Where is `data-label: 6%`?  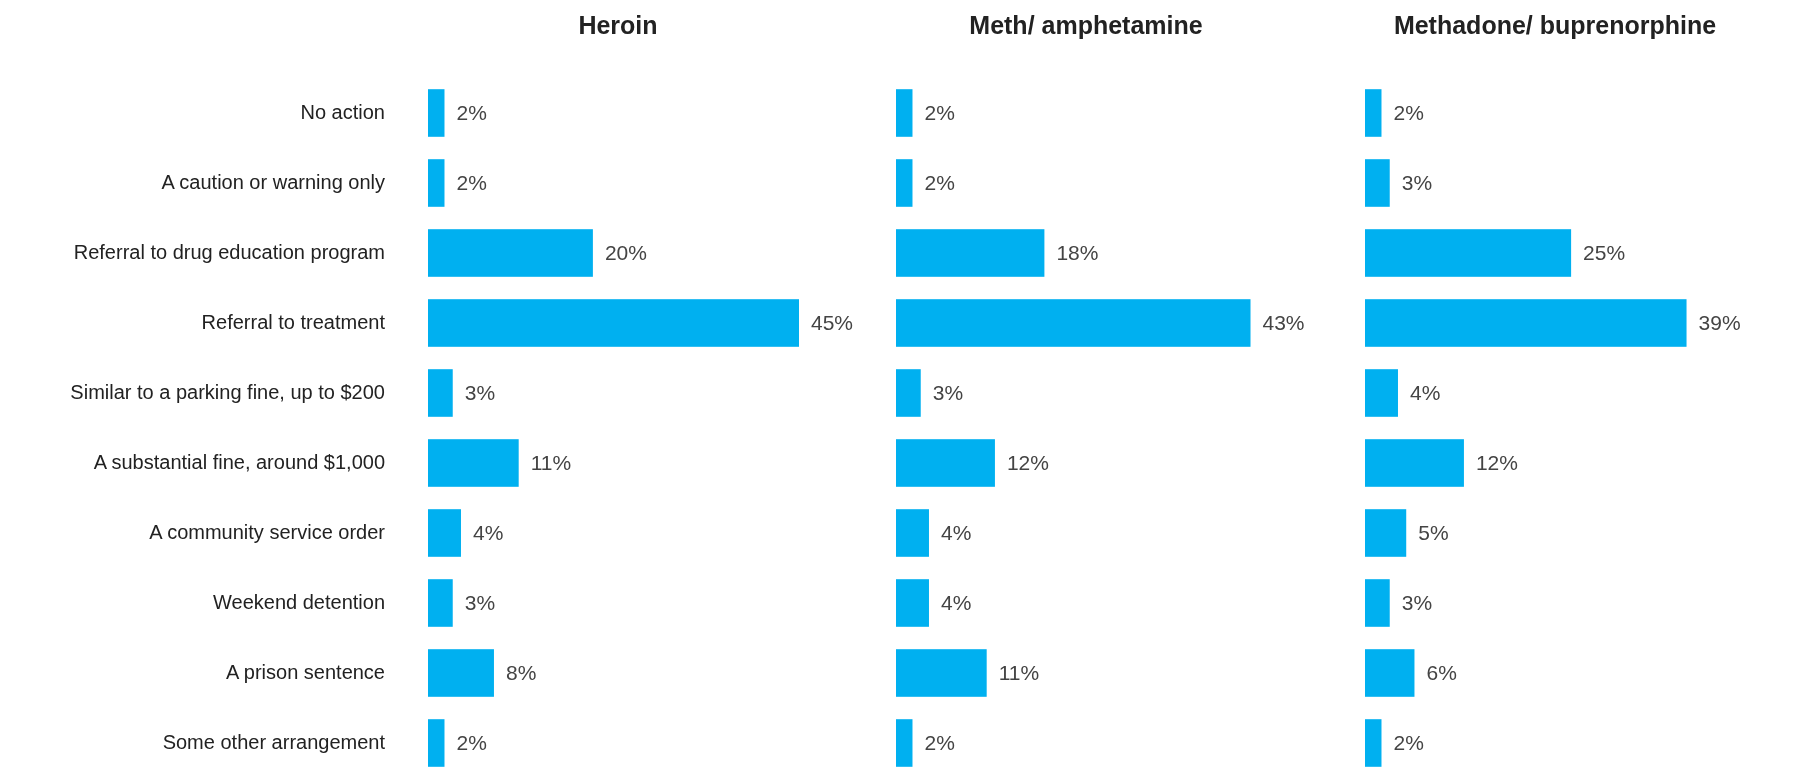
data-label: 6% is located at coordinates (1441, 673).